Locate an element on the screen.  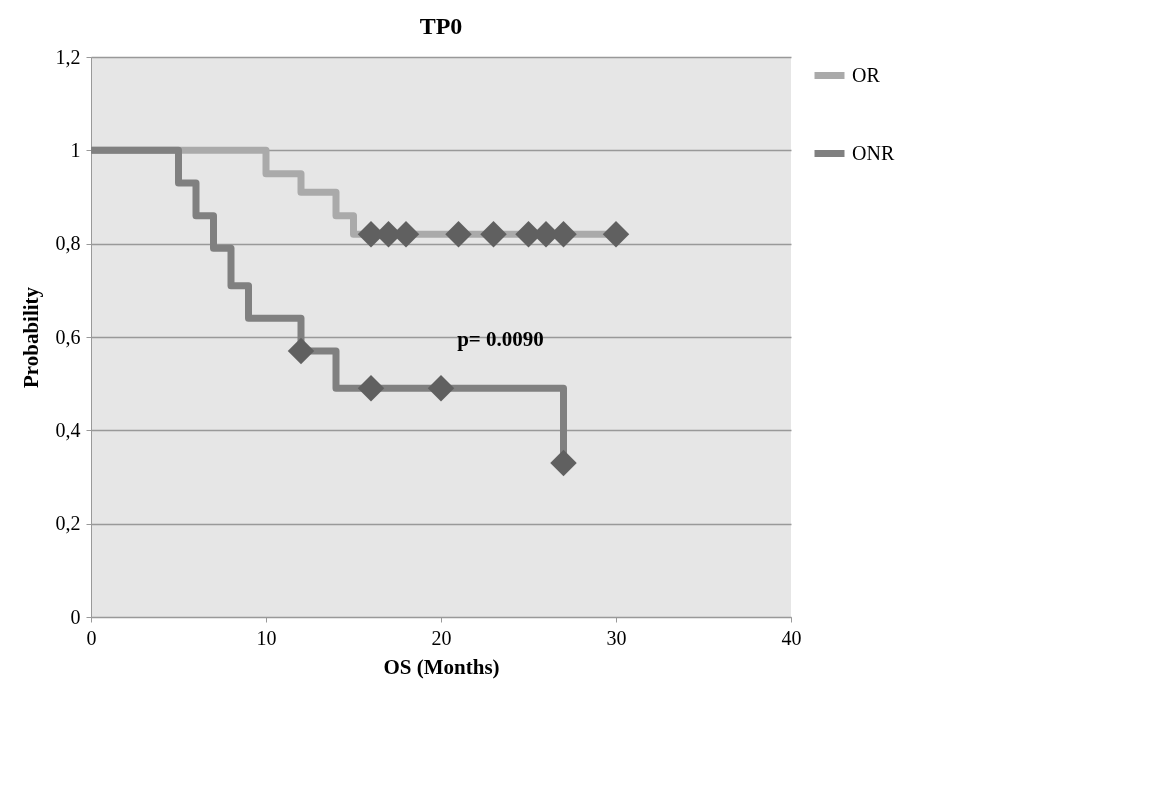
legend-label: OR is located at coordinates (866, 74).